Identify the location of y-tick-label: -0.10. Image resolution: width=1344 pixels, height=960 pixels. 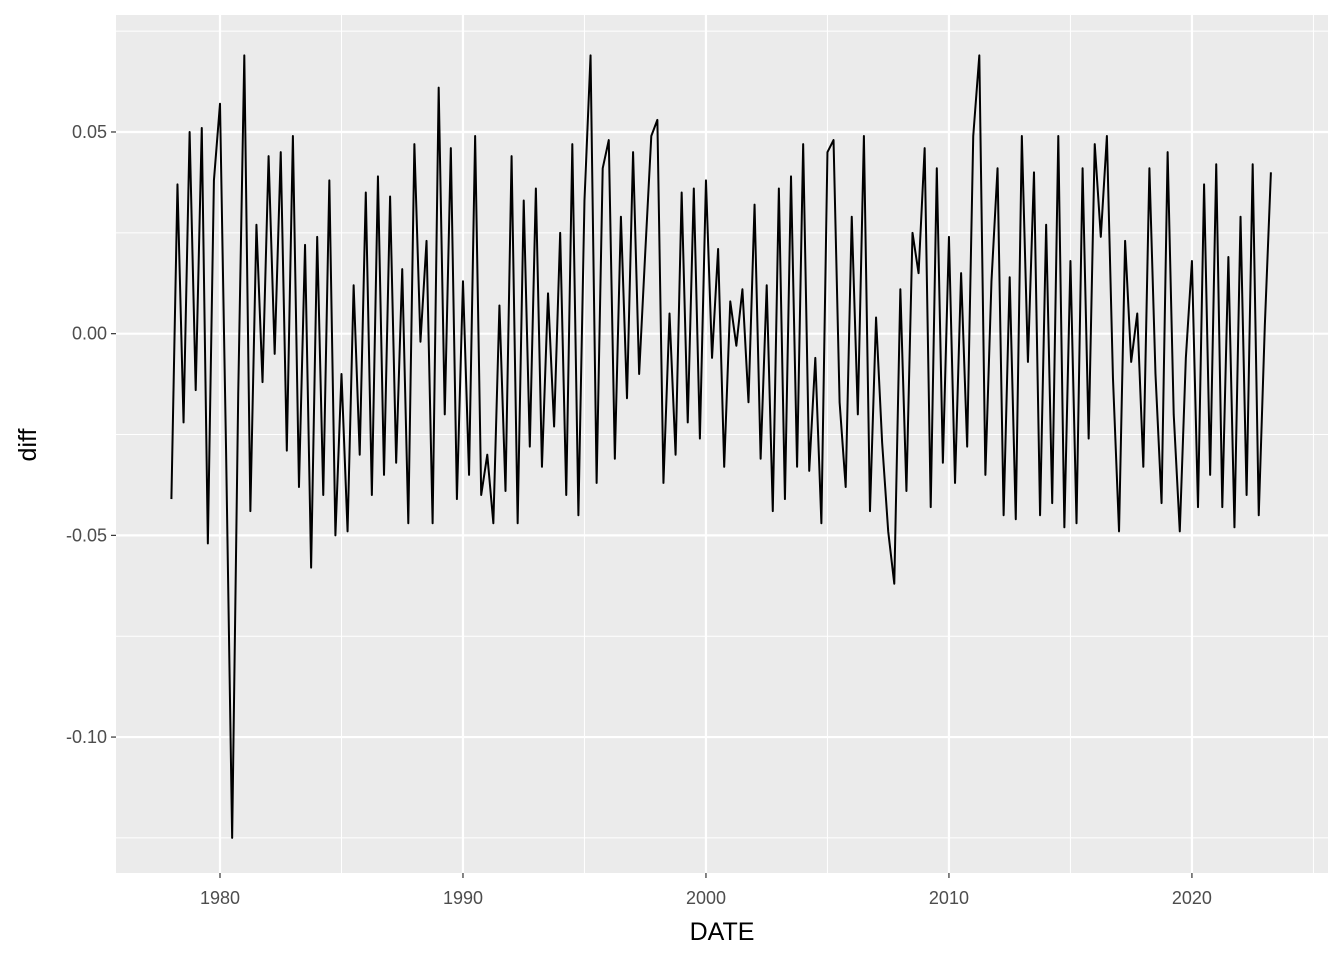
(86, 737).